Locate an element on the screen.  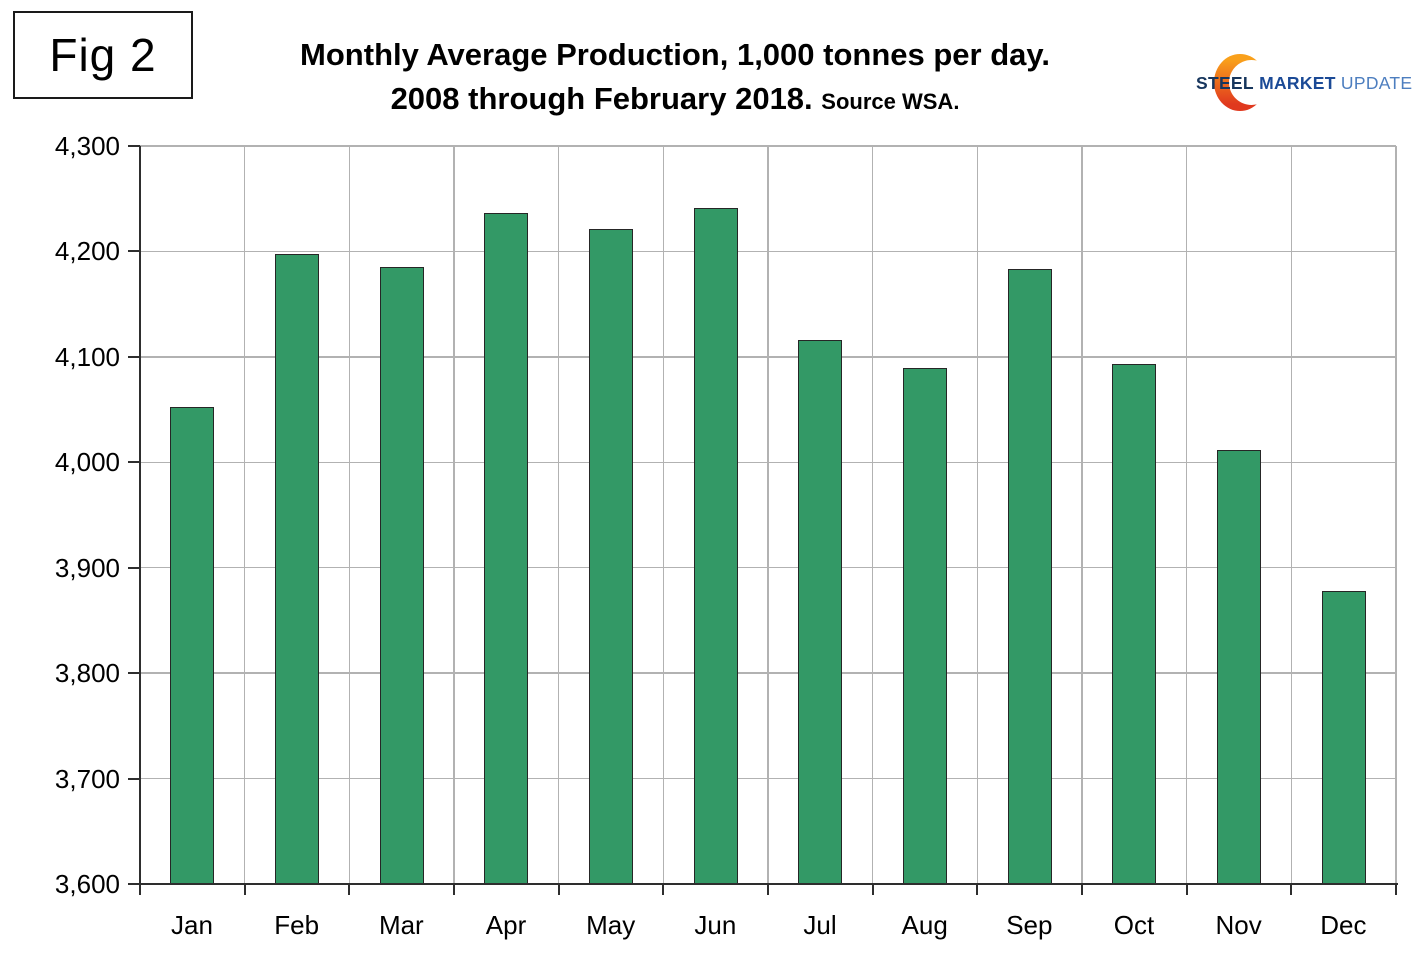
bar-may is located at coordinates (611, 556).